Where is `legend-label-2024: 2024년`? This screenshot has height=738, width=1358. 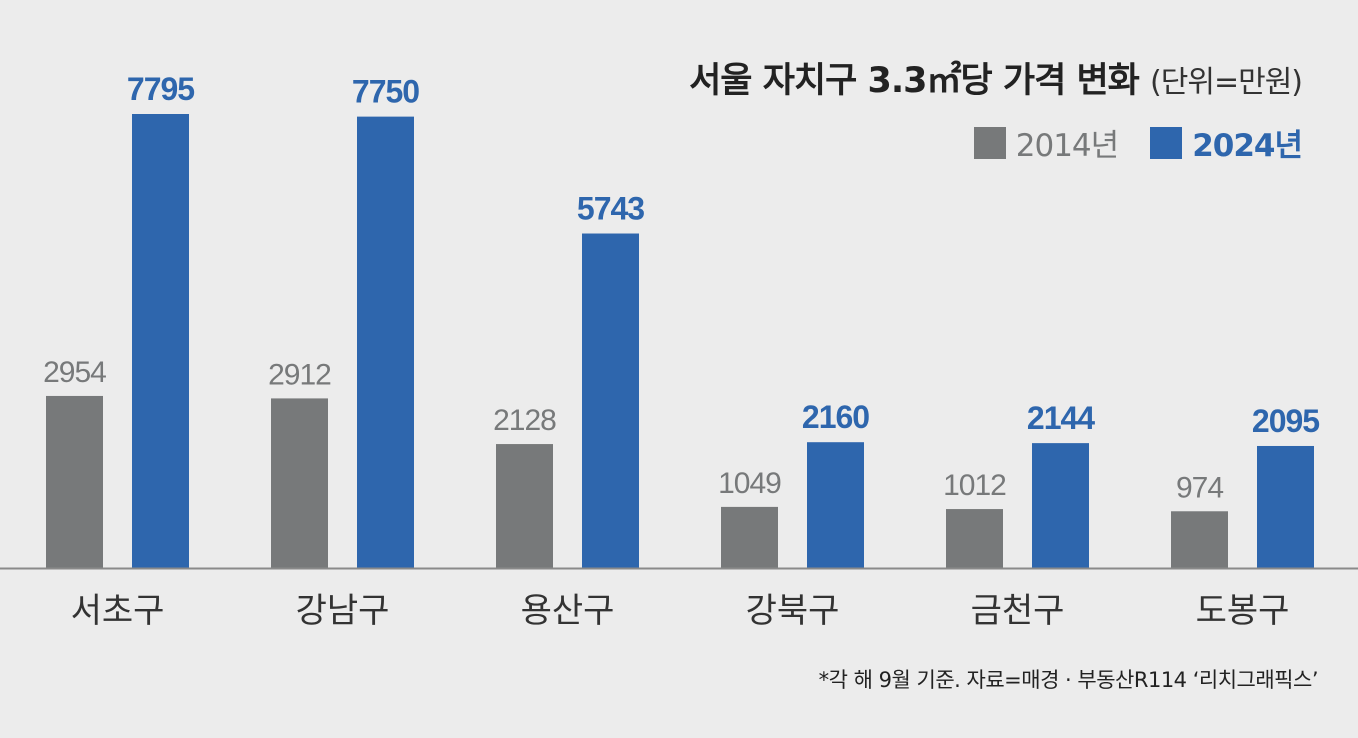 legend-label-2024: 2024년 is located at coordinates (1247, 146).